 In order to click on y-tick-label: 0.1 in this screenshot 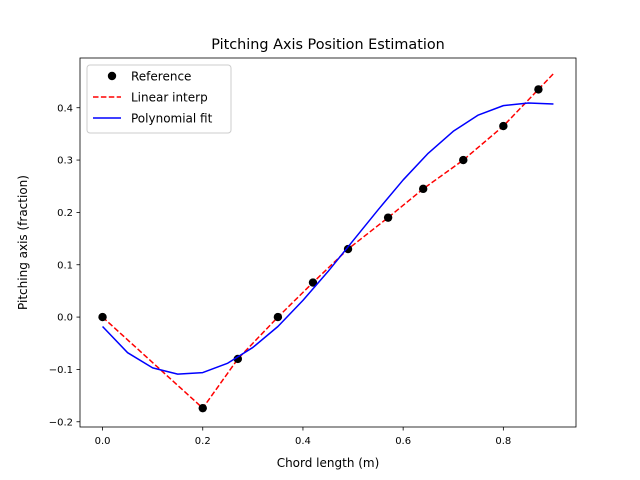, I will do `click(65, 265)`.